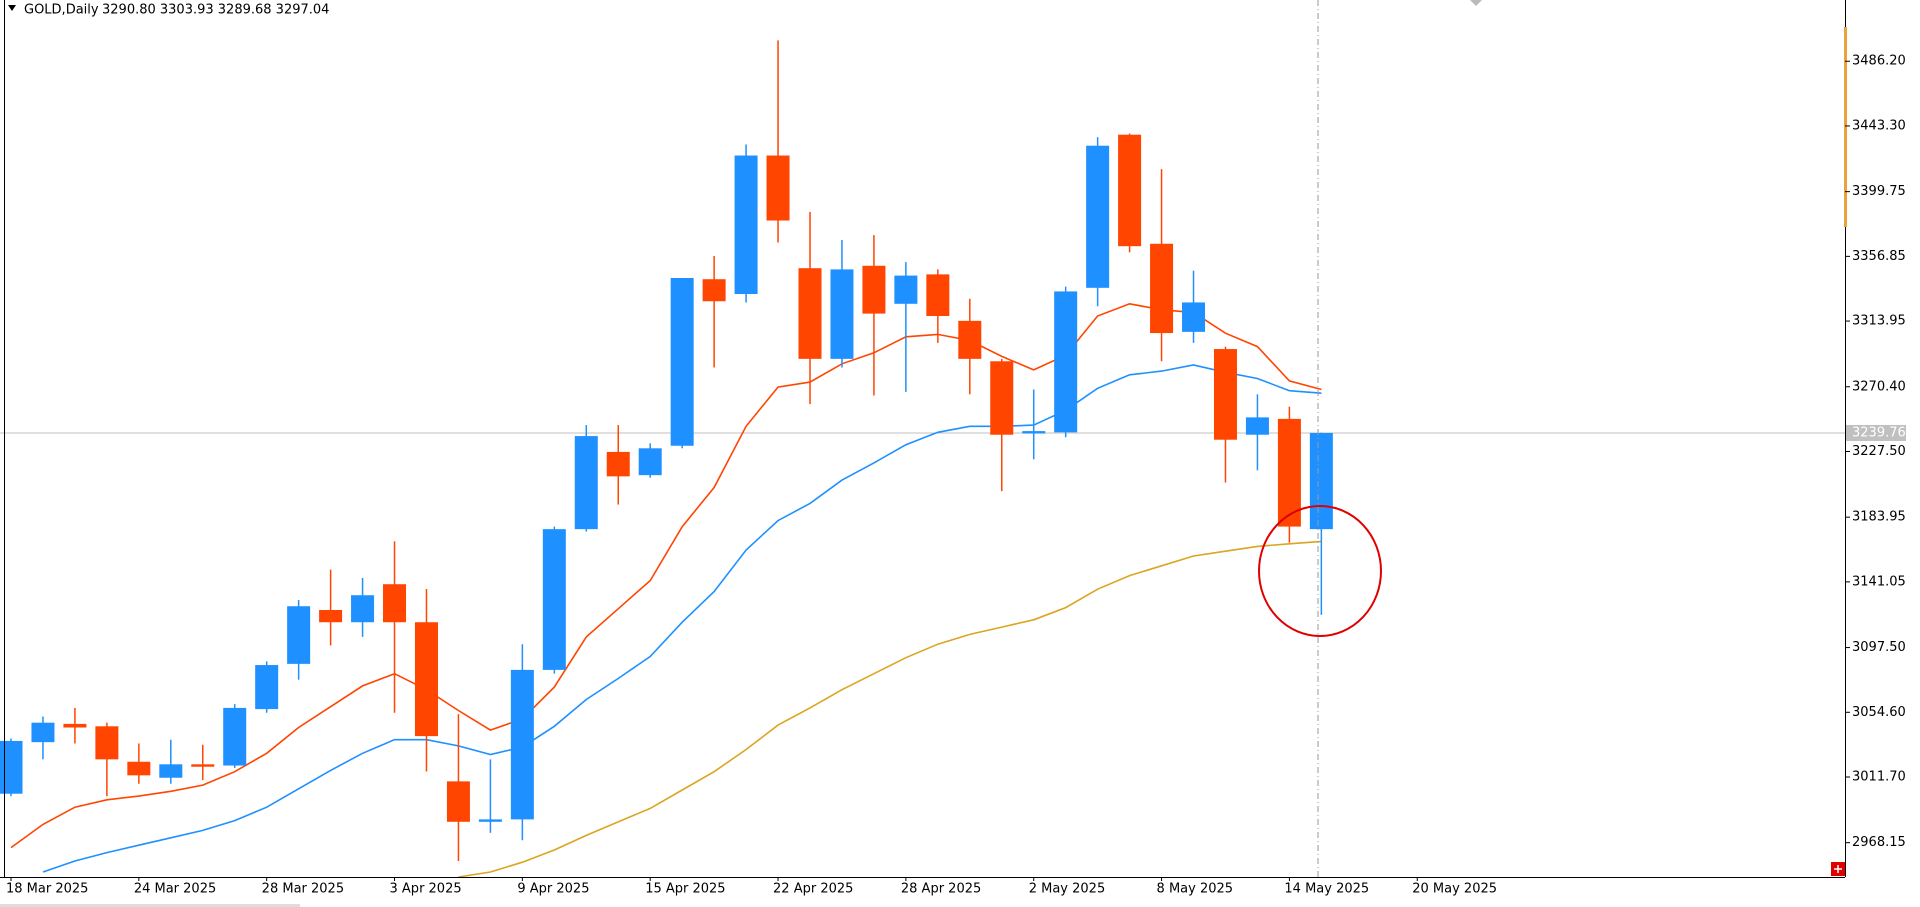  What do you see at coordinates (941, 889) in the screenshot?
I see `x-tick-label: 28 Apr 2025` at bounding box center [941, 889].